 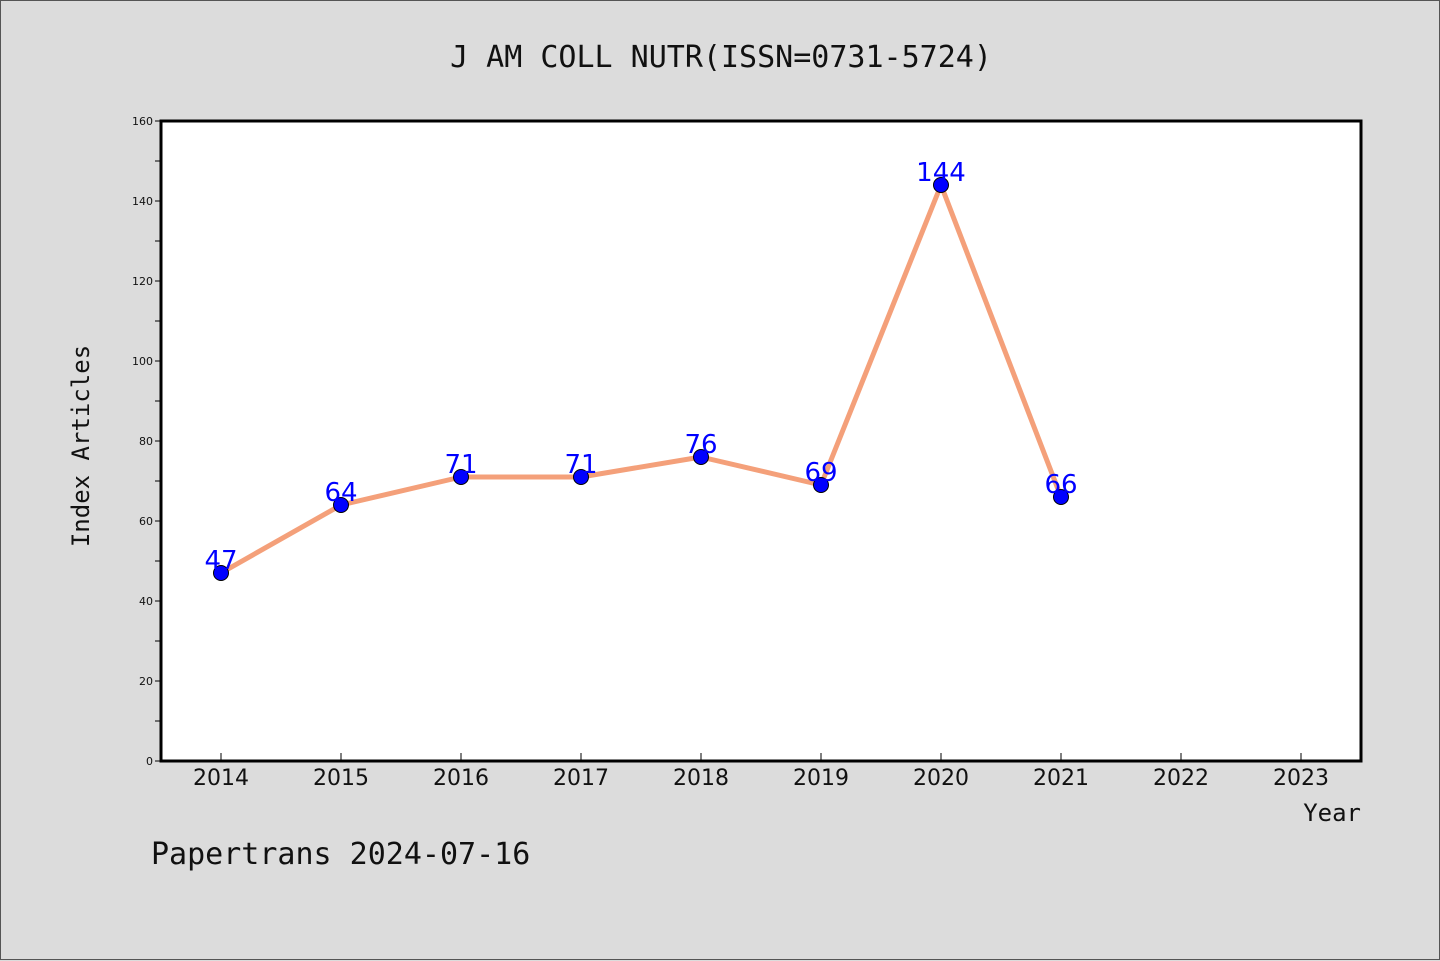 What do you see at coordinates (1332, 813) in the screenshot?
I see `x-axis-label: Year` at bounding box center [1332, 813].